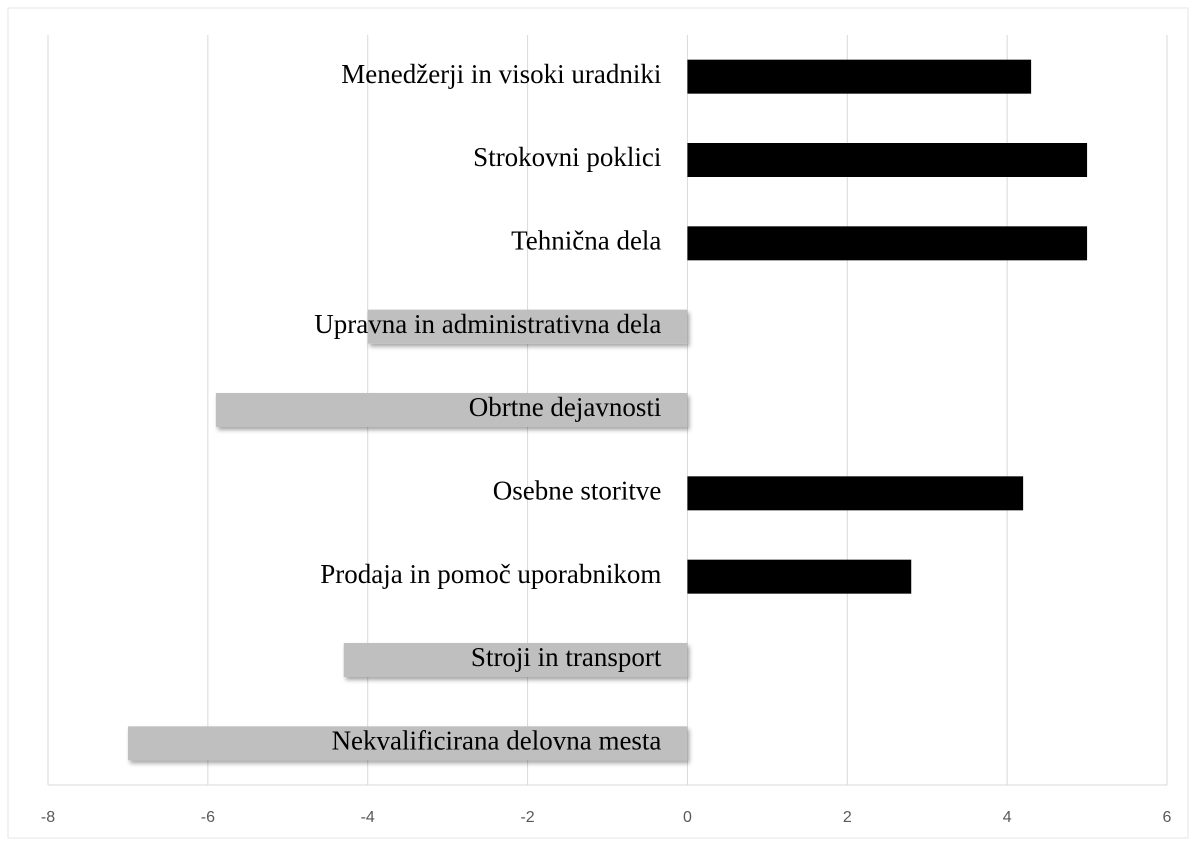 The height and width of the screenshot is (841, 1195). I want to click on y-tick-label: Stroji in transport, so click(566, 657).